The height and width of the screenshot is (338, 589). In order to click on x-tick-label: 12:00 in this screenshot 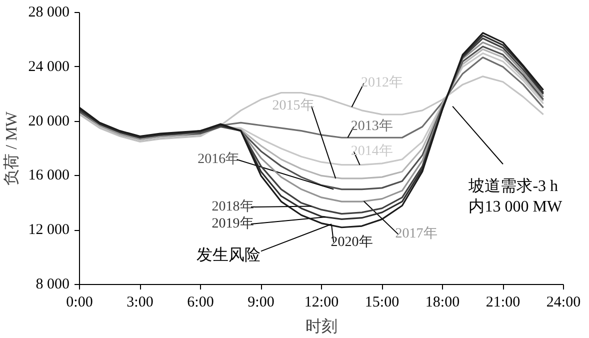, I will do `click(321, 302)`.